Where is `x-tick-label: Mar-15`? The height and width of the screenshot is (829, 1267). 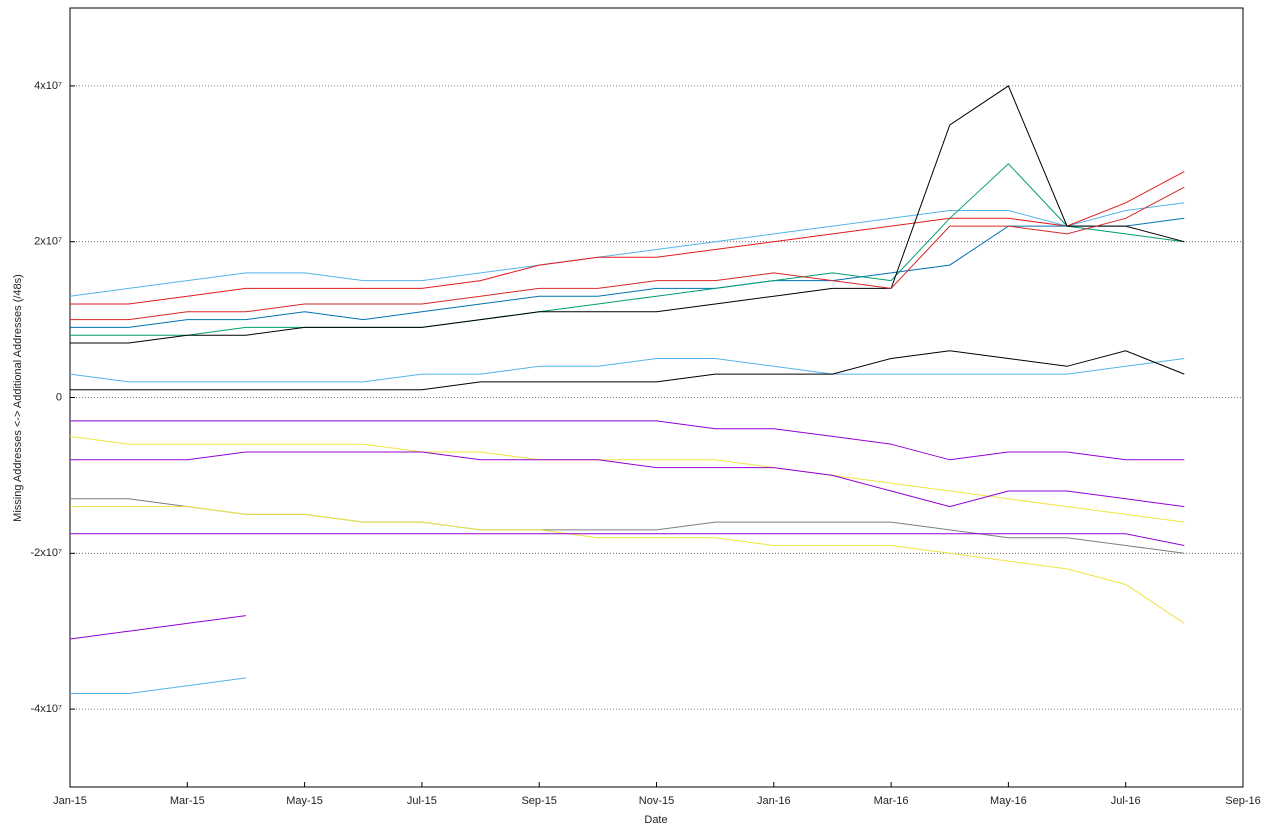 x-tick-label: Mar-15 is located at coordinates (187, 801).